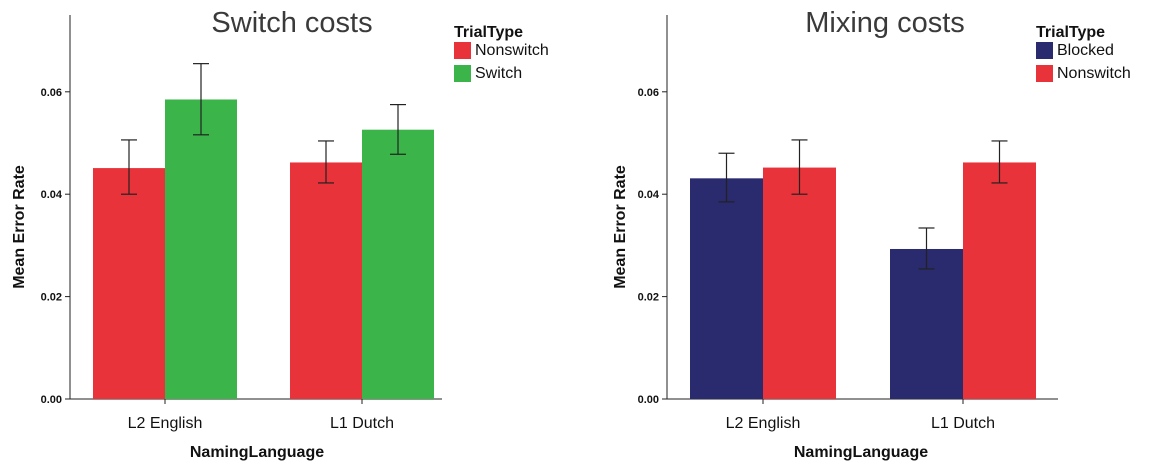 The width and height of the screenshot is (1163, 464). What do you see at coordinates (885, 23) in the screenshot?
I see `chart-title: Mixing costs` at bounding box center [885, 23].